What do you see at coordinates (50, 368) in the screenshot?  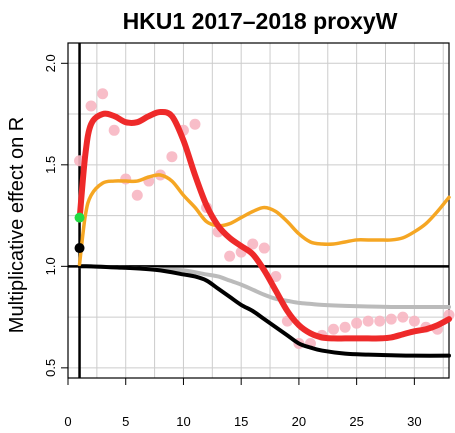 I see `y-tick-label: 0.5` at bounding box center [50, 368].